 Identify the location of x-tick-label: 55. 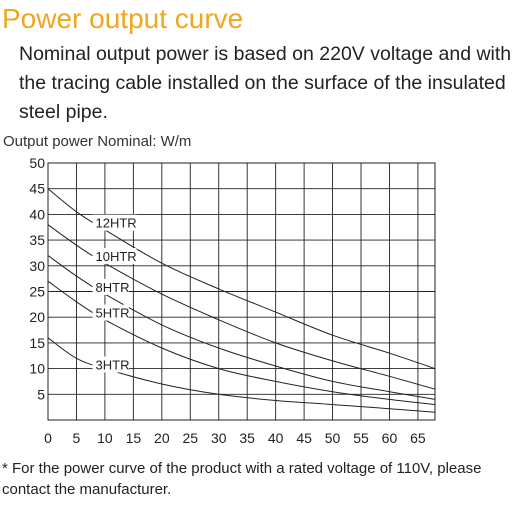
(361, 438).